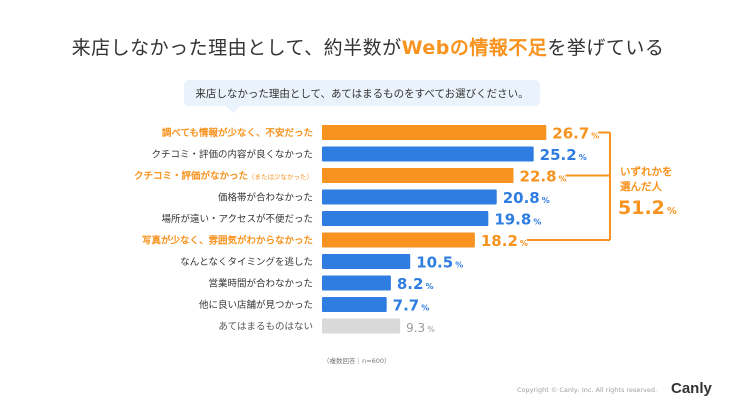  Describe the element at coordinates (236, 48) in the screenshot. I see `title-prefix: 来店しなかった理由として、約半数が` at that location.